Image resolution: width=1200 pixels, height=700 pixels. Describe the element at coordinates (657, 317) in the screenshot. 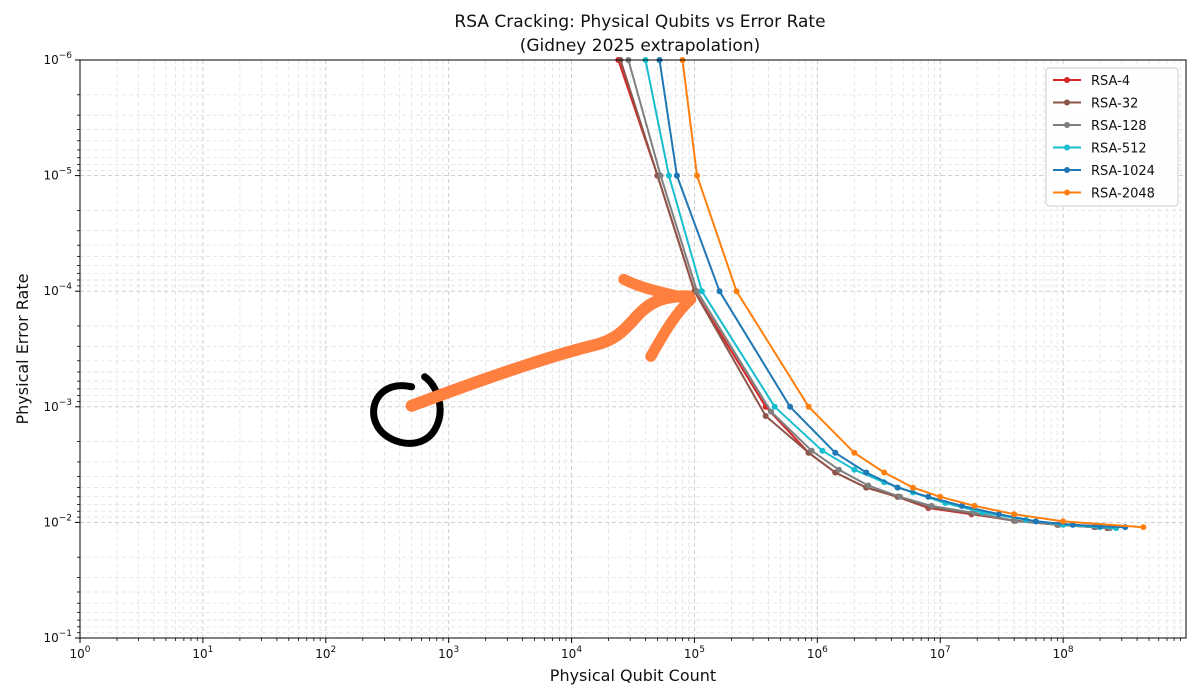

I see `annotation-arrow-head` at that location.